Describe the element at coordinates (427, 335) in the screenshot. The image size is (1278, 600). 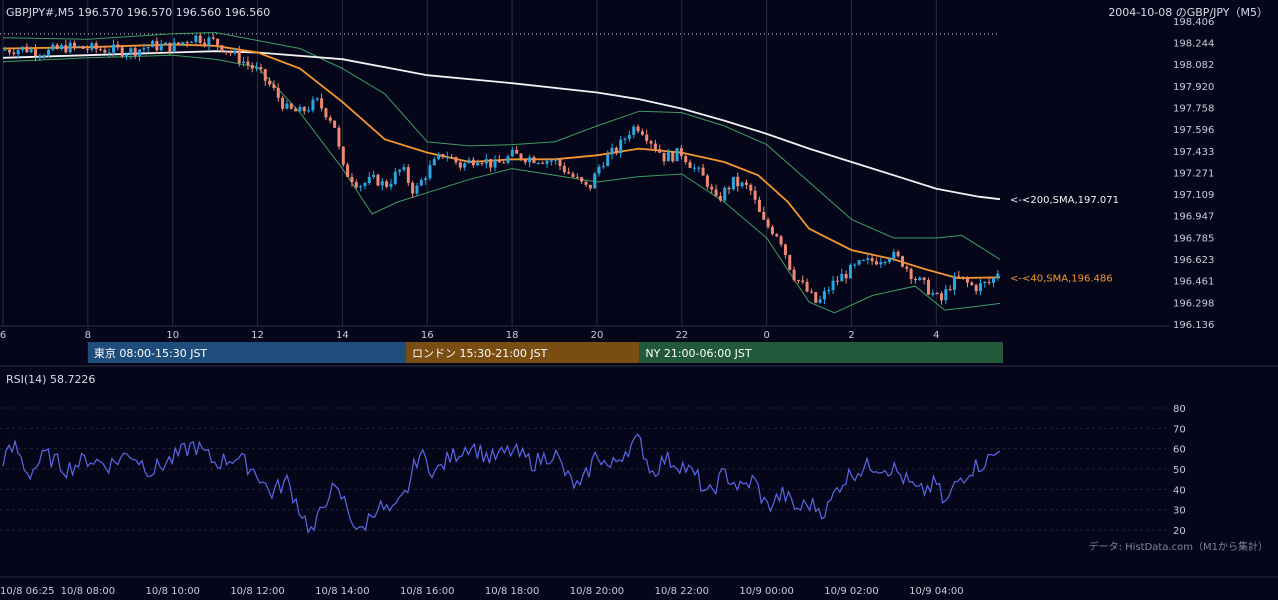
I see `hour-tick-label: 16` at that location.